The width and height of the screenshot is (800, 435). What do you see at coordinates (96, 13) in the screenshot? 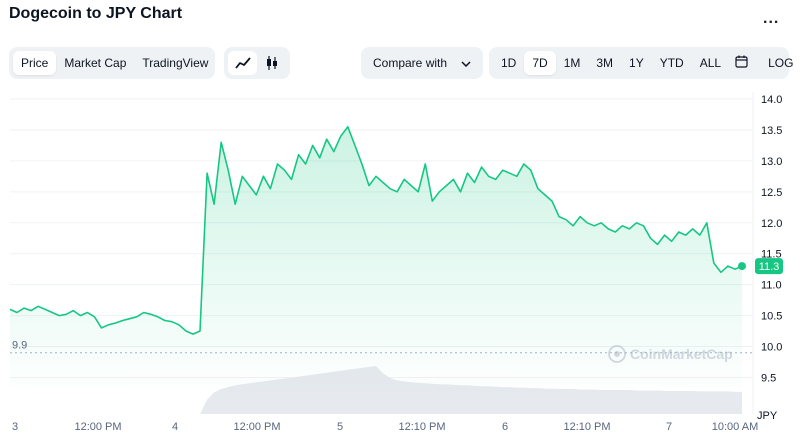
I see `page-title: Dogecoin to JPY Chart` at bounding box center [96, 13].